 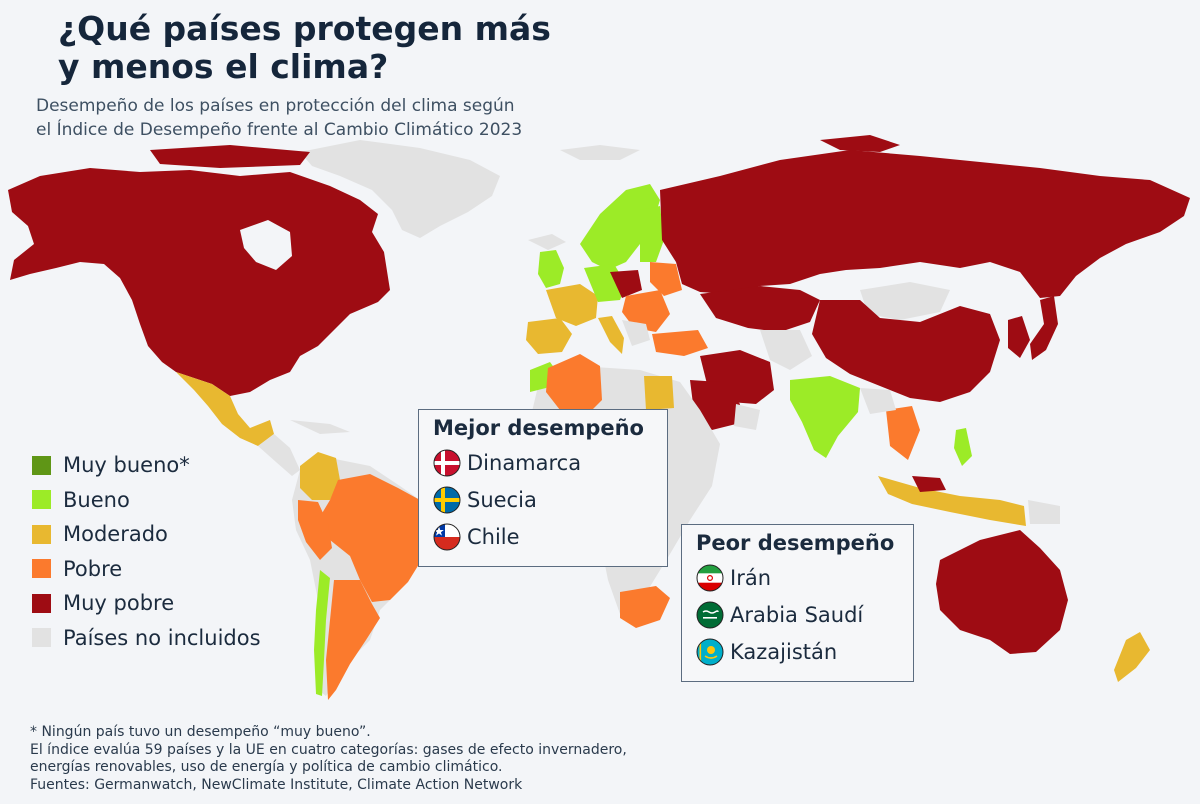 What do you see at coordinates (447, 499) in the screenshot?
I see `sweden-flag-icon` at bounding box center [447, 499].